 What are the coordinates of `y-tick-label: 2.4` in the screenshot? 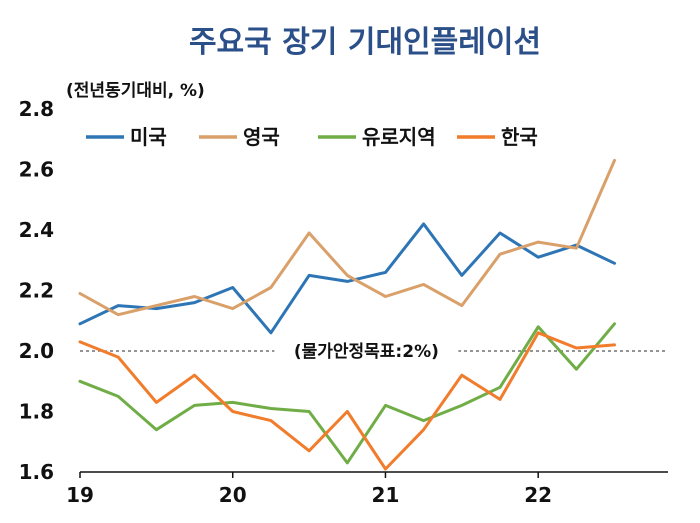 It's located at (36, 230).